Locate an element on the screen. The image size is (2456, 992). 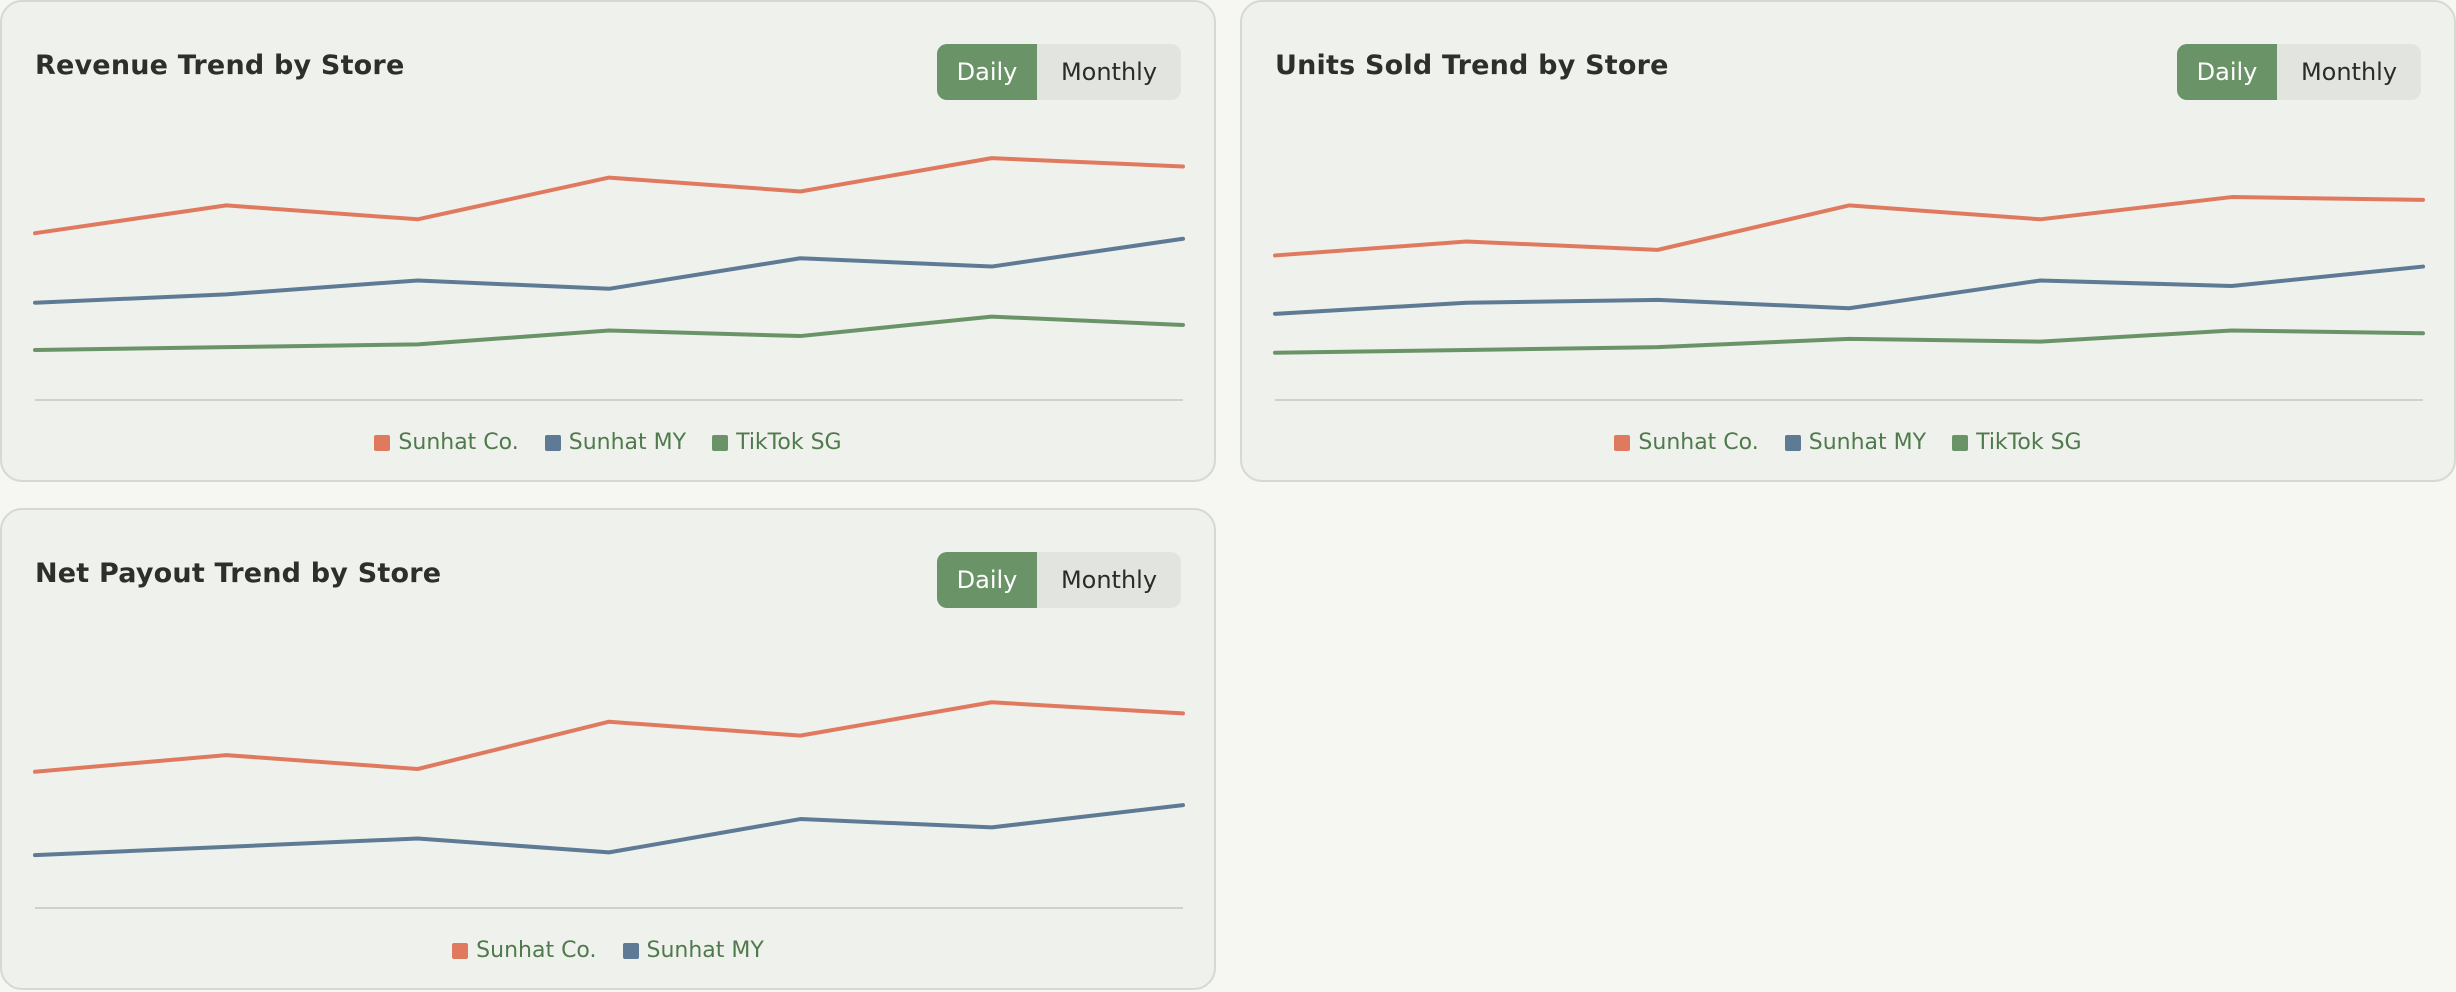
units-monthly-button: Monthly is located at coordinates (2349, 72).